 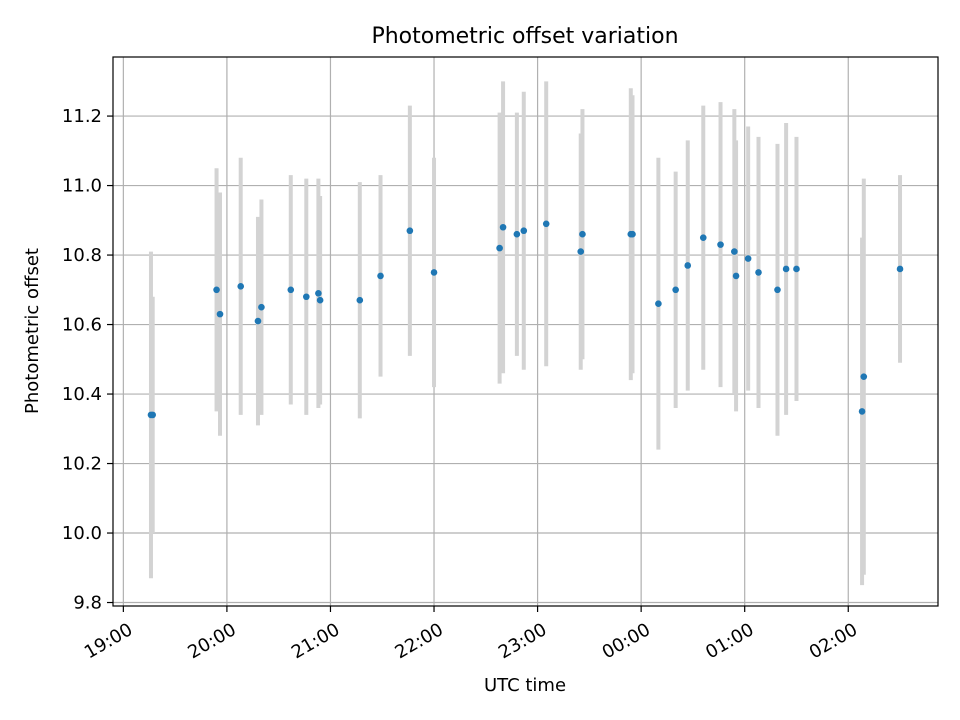 I want to click on x-tick-label: 01:00, so click(x=729, y=641).